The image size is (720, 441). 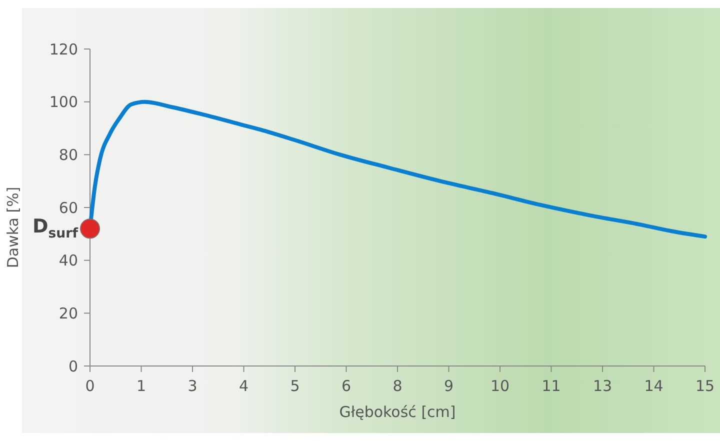 I want to click on y-tick-label: 100, so click(x=63, y=102).